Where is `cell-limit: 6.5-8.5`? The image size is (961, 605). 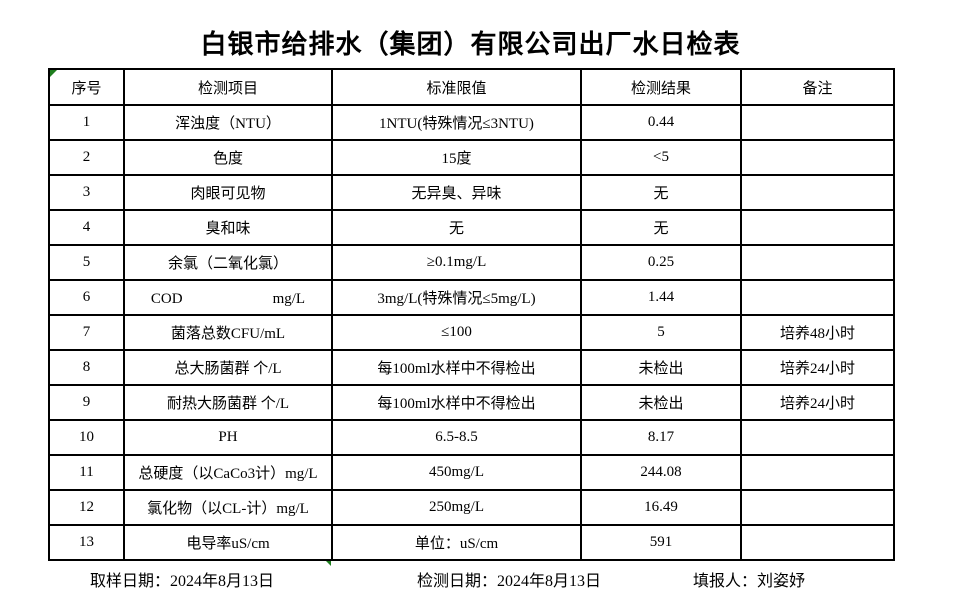
cell-limit: 6.5-8.5 is located at coordinates (456, 437).